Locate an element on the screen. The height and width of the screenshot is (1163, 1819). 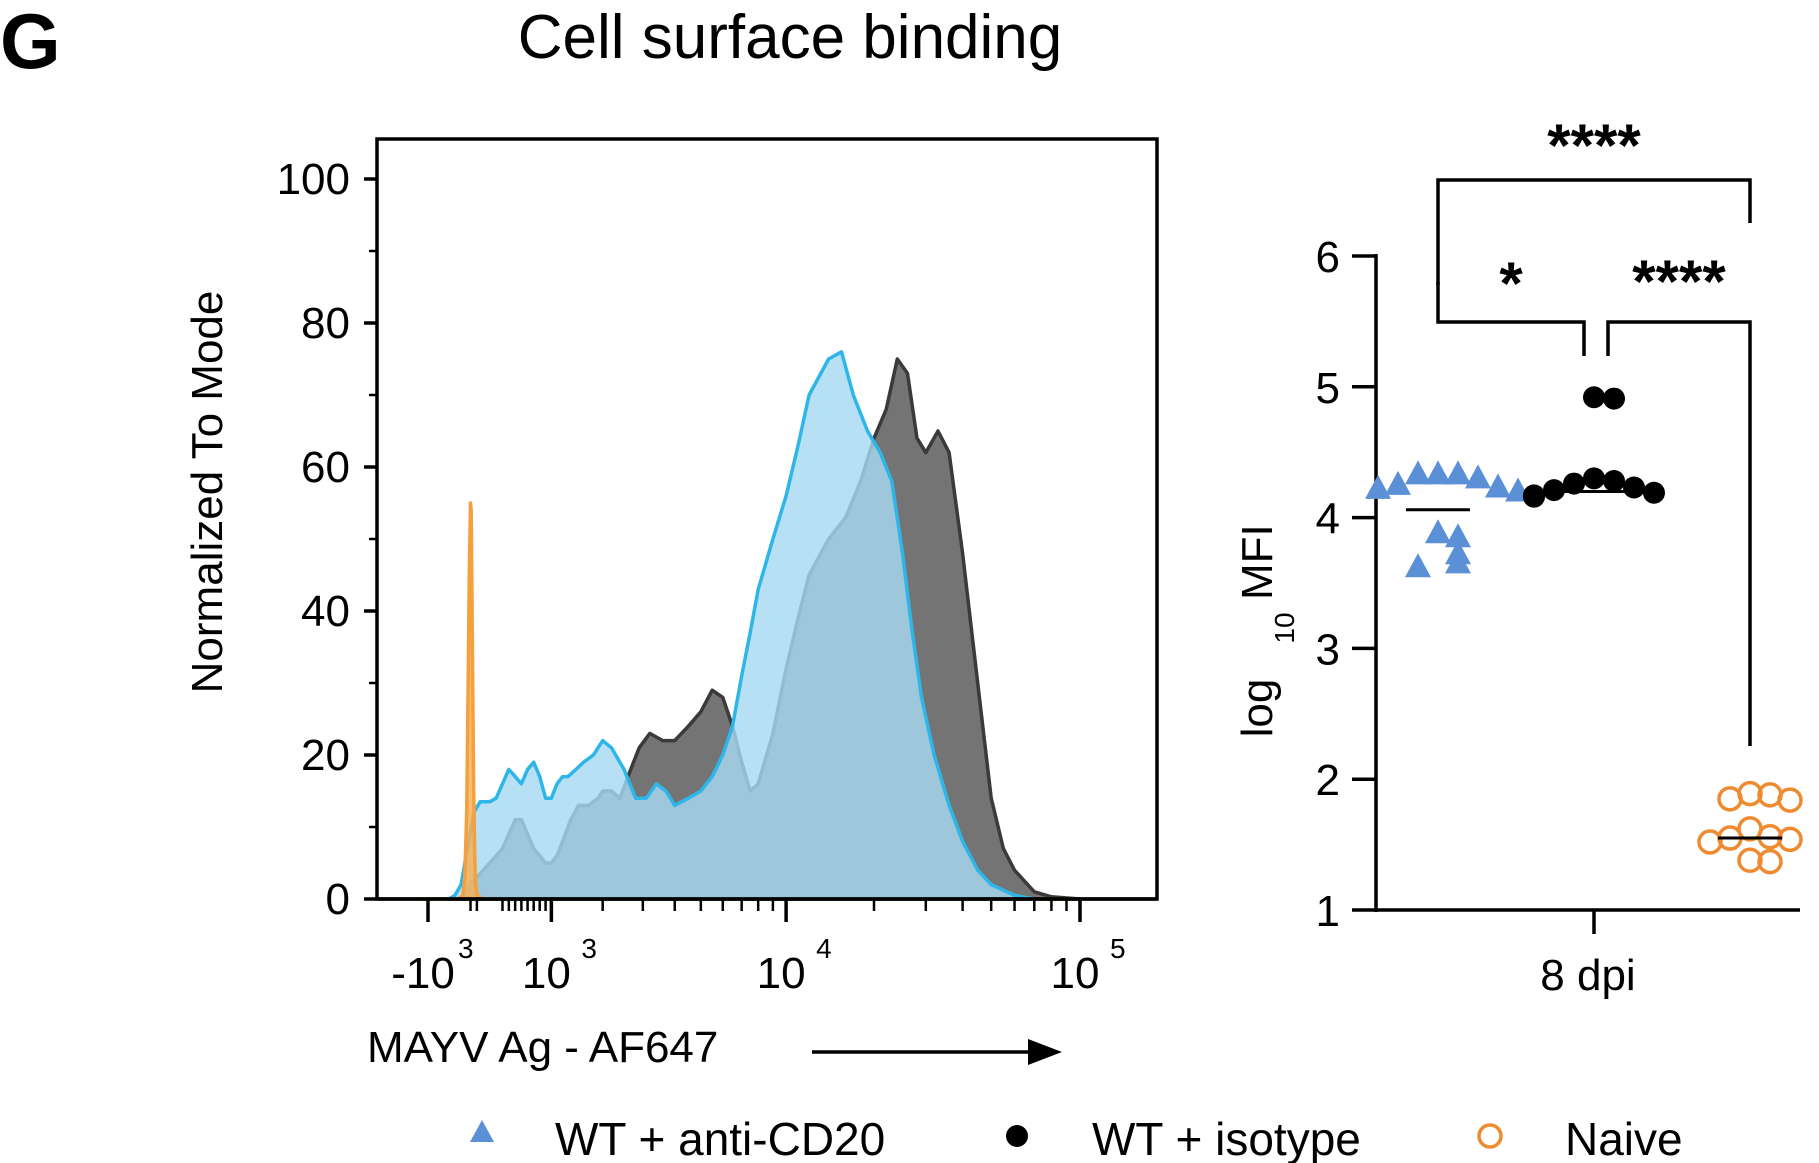
histogram-x-tick-label: -10 is located at coordinates (423, 973).